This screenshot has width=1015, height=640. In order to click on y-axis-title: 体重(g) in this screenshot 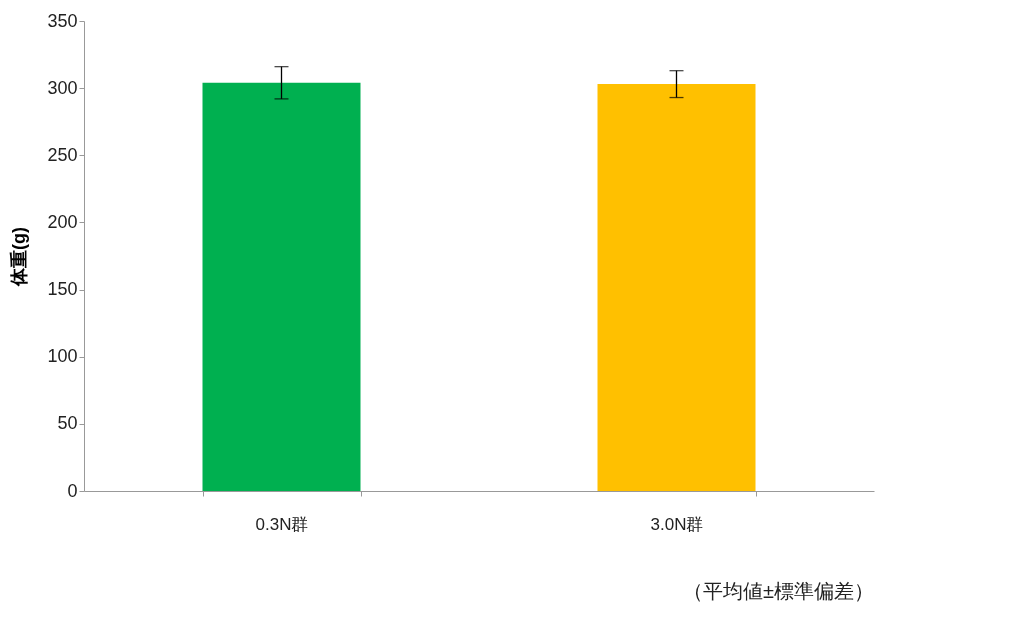, I will do `click(19, 257)`.